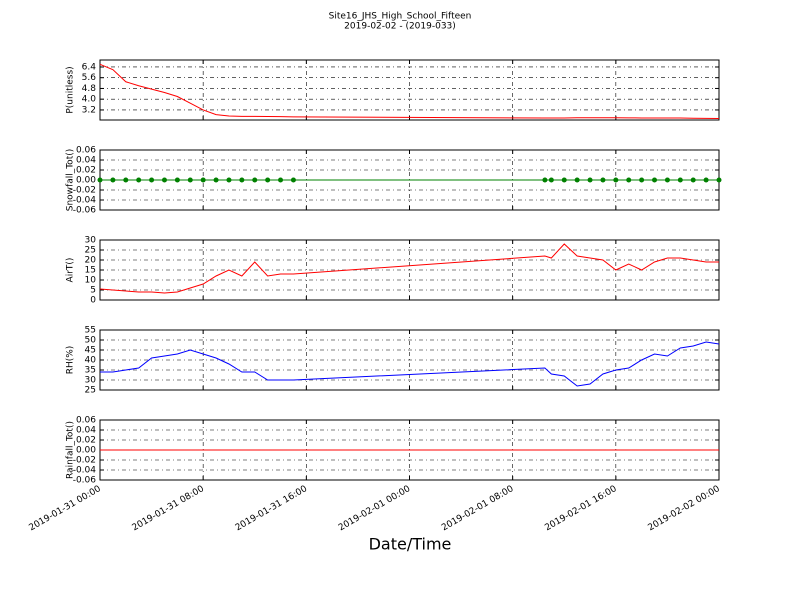 This screenshot has width=800, height=600. What do you see at coordinates (89, 67) in the screenshot?
I see `y-tick-label: 6.4` at bounding box center [89, 67].